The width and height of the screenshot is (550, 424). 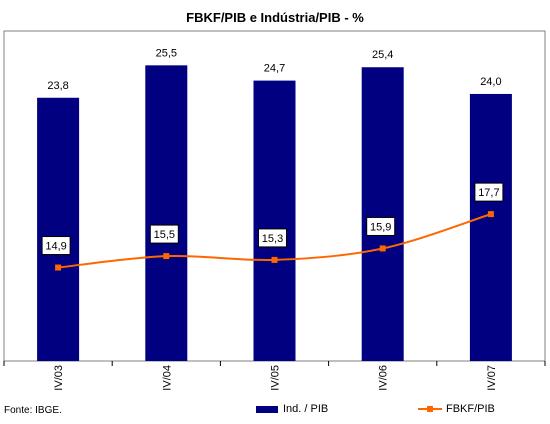 I want to click on bar-label-0: 23,8, so click(x=57, y=86).